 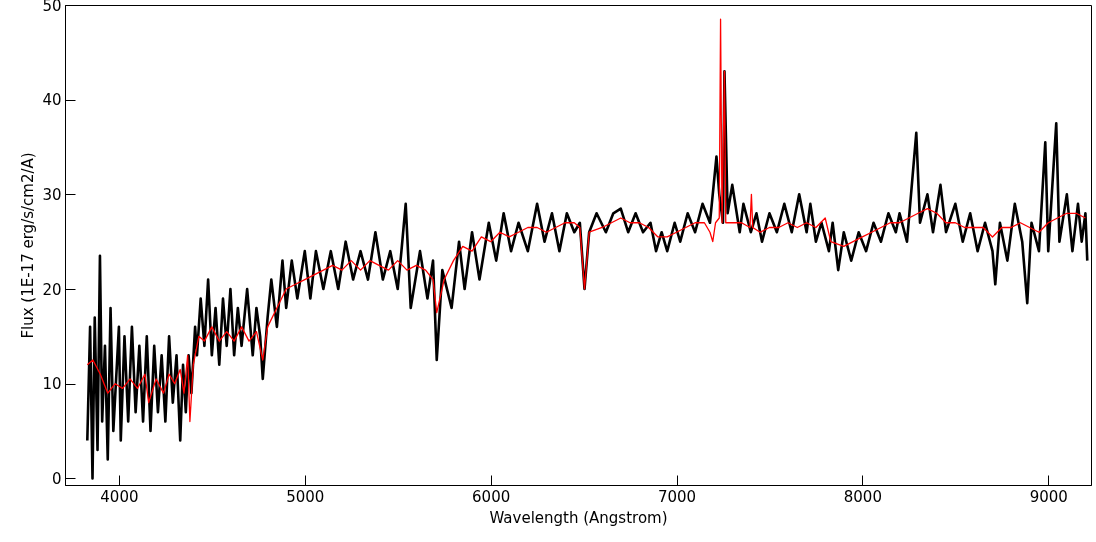 I want to click on x-tick-label: 9000, so click(x=1048, y=496).